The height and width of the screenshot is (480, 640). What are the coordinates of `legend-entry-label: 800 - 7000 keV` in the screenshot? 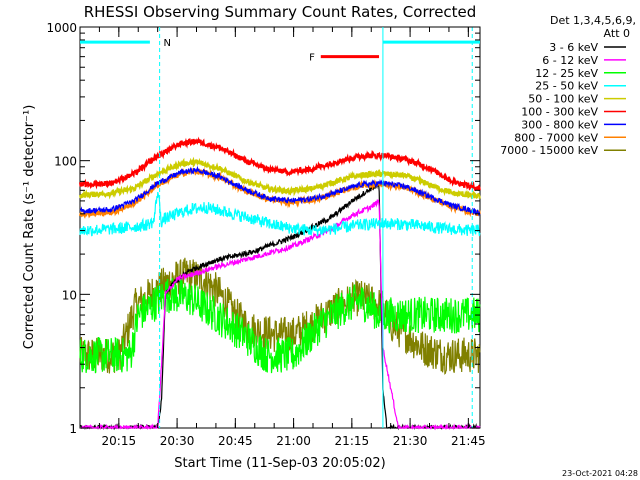 It's located at (556, 137).